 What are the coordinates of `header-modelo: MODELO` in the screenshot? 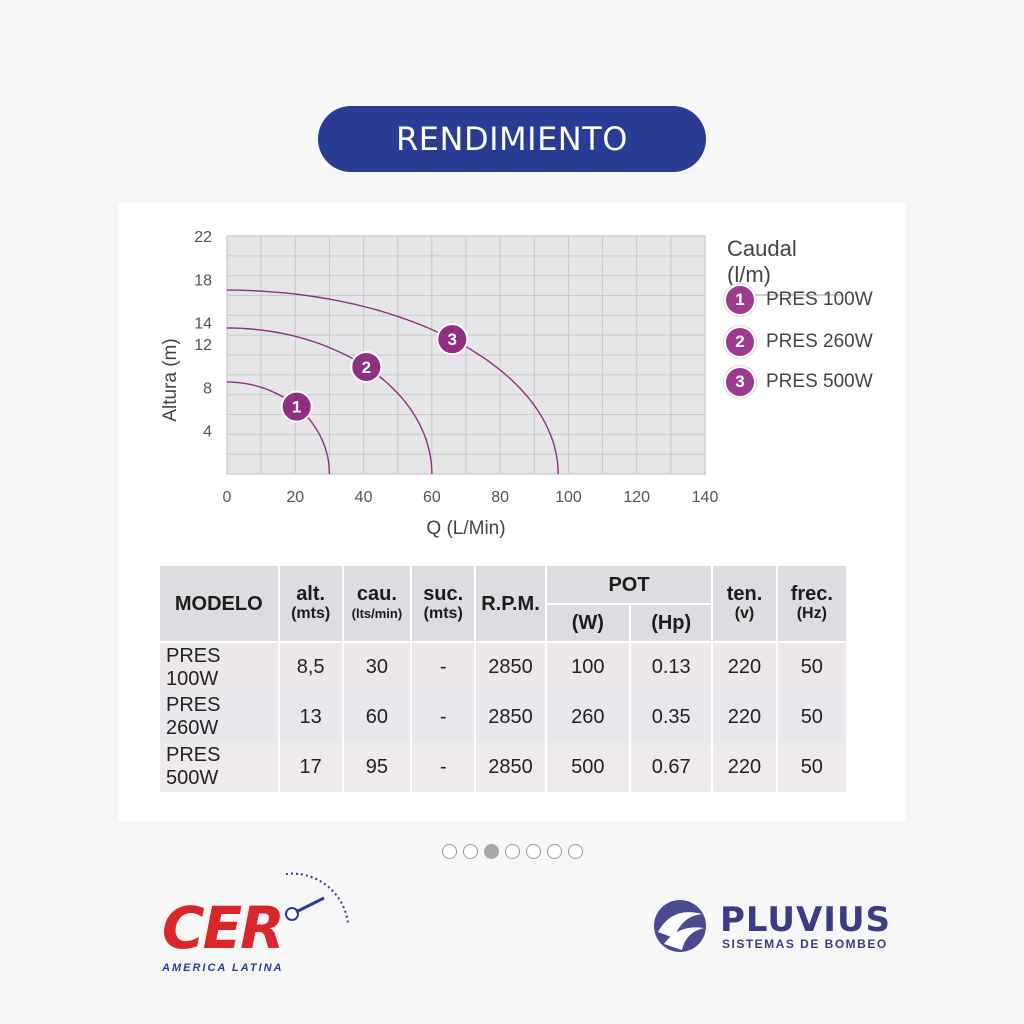 It's located at (220, 604).